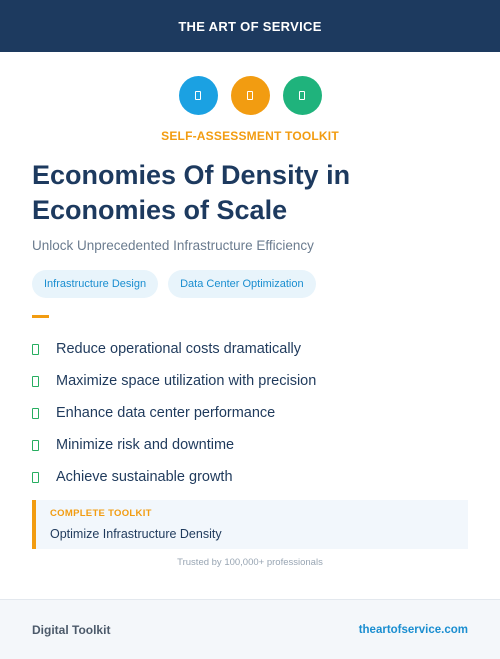 Image resolution: width=500 pixels, height=659 pixels. I want to click on kicker-label: SELF-ASSESSMENT TOOLKIT, so click(250, 136).